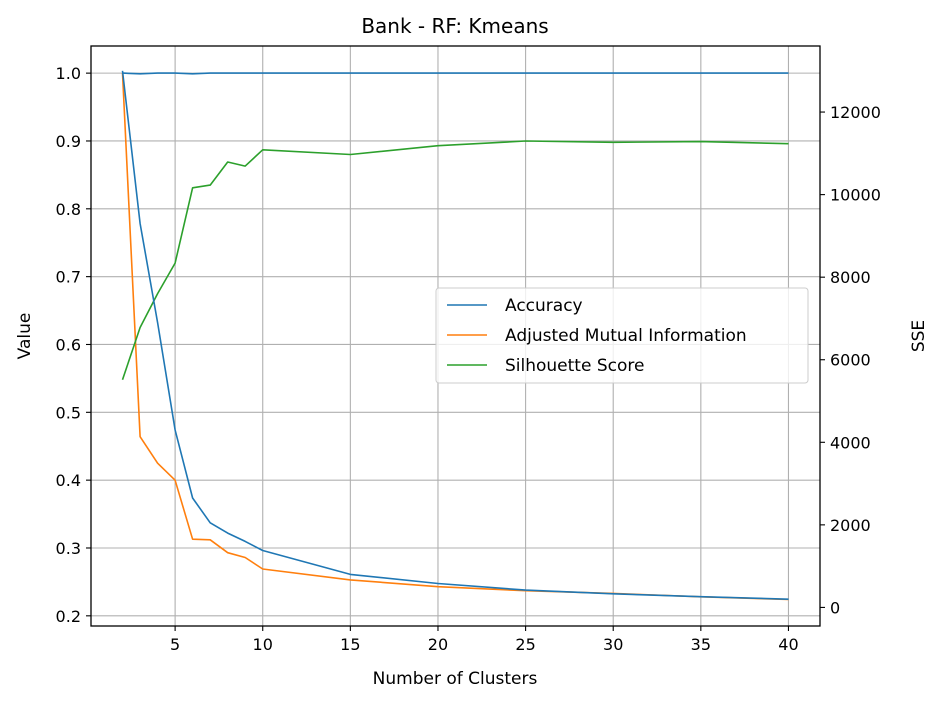 The height and width of the screenshot is (708, 943). Describe the element at coordinates (68, 412) in the screenshot. I see `y-tick-label: 0.5` at that location.